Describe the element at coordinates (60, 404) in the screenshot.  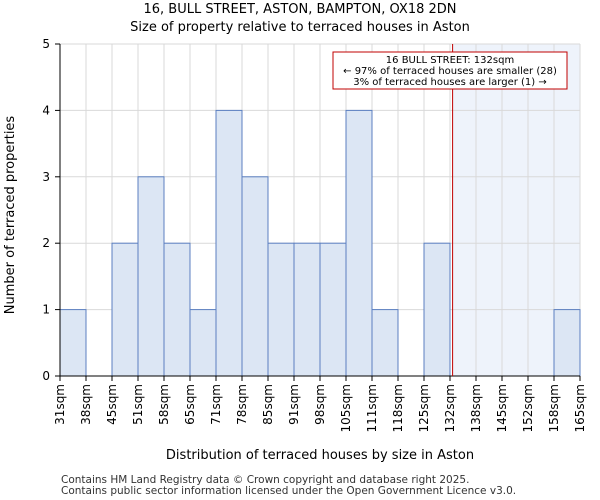
I see `x-tick-label: 31sqm` at that location.